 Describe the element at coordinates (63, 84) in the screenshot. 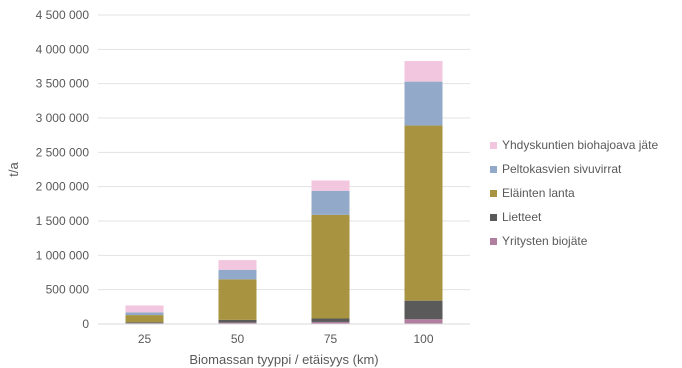

I see `y-tick-label: 3 500 000` at that location.